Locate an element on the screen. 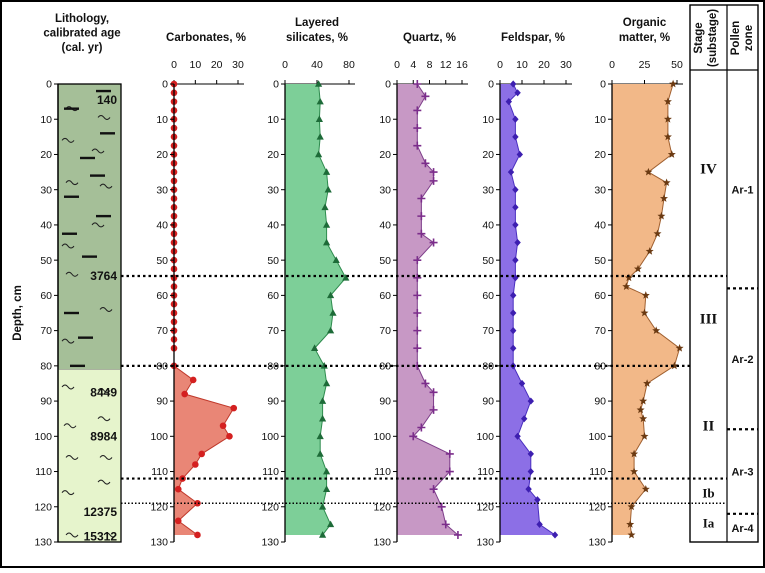  quartz-x-tick-label: 8 is located at coordinates (430, 65).